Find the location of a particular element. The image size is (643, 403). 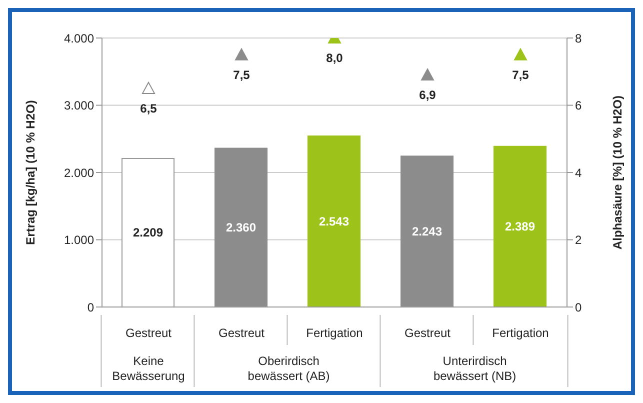

y-tick-label: 3.000 is located at coordinates (79, 105).